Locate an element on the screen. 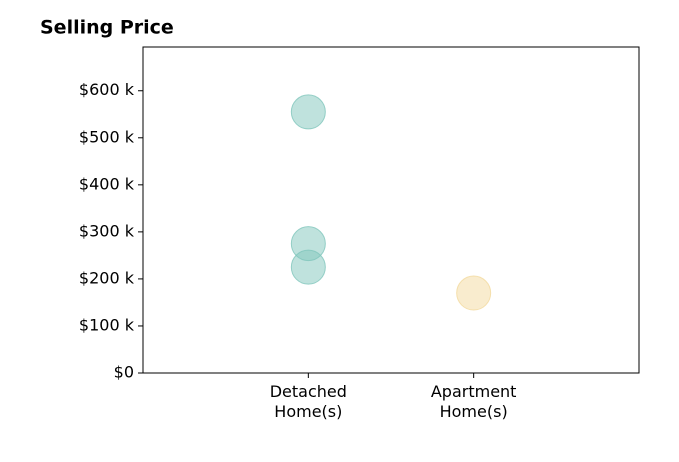 The width and height of the screenshot is (679, 462). x-tick-label: Detached Home(s) is located at coordinates (308, 401).